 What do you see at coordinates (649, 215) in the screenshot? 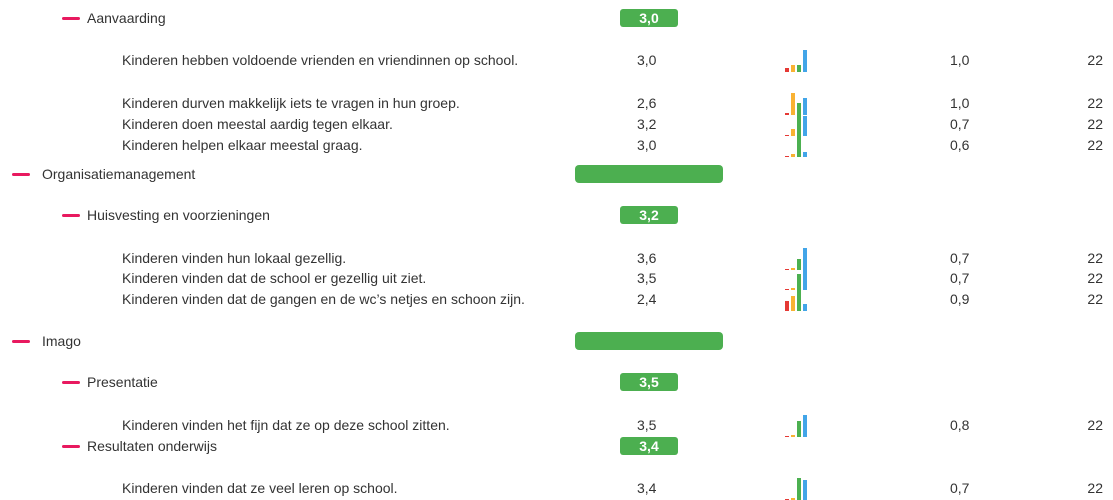
I see `score-badge: 3,2` at bounding box center [649, 215].